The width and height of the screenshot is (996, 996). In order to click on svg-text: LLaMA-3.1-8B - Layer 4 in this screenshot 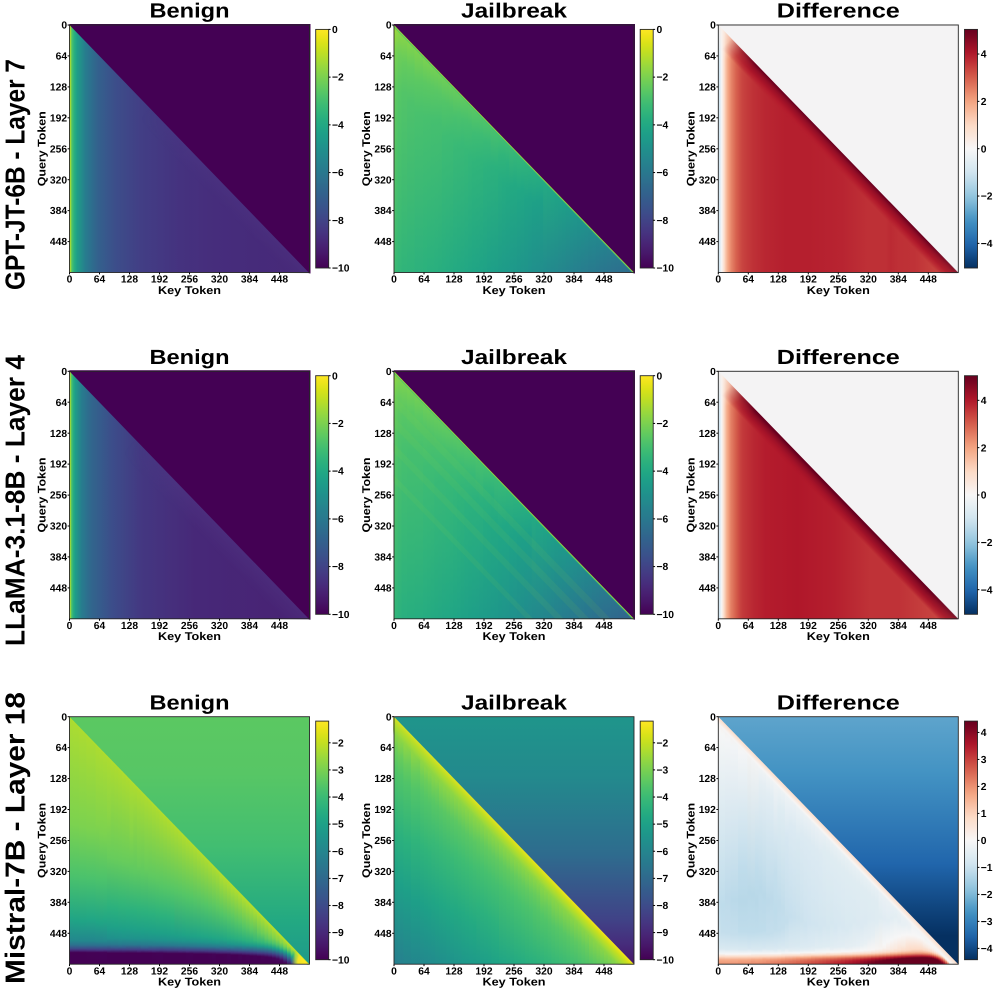, I will do `click(15, 500)`.